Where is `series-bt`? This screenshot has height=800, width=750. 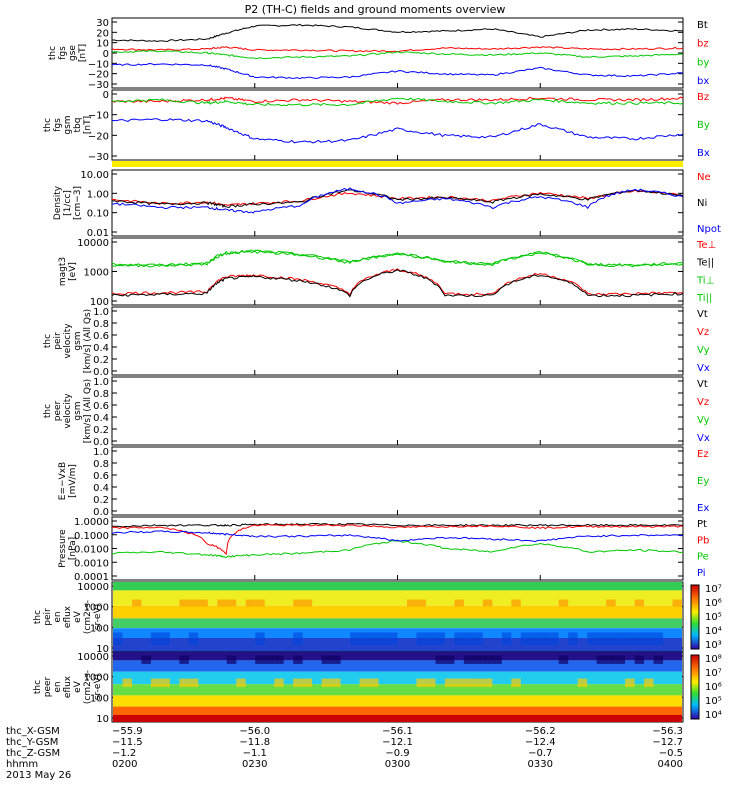
series-bt is located at coordinates (398, 33).